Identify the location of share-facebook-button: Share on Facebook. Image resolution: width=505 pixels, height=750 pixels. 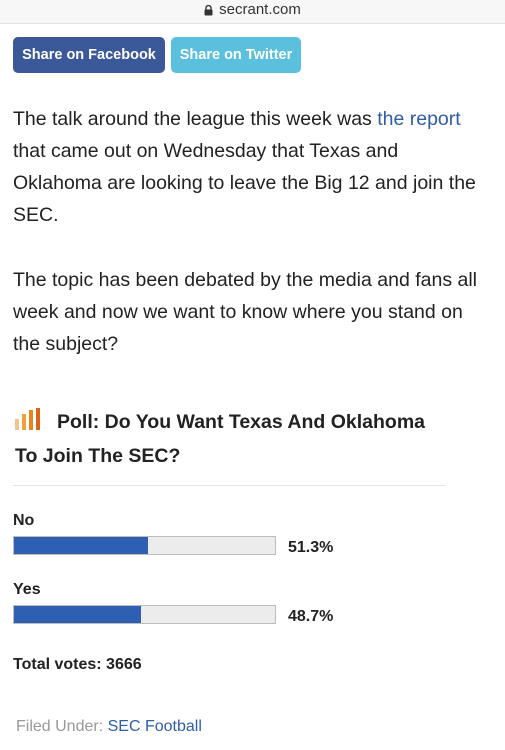
(89, 55).